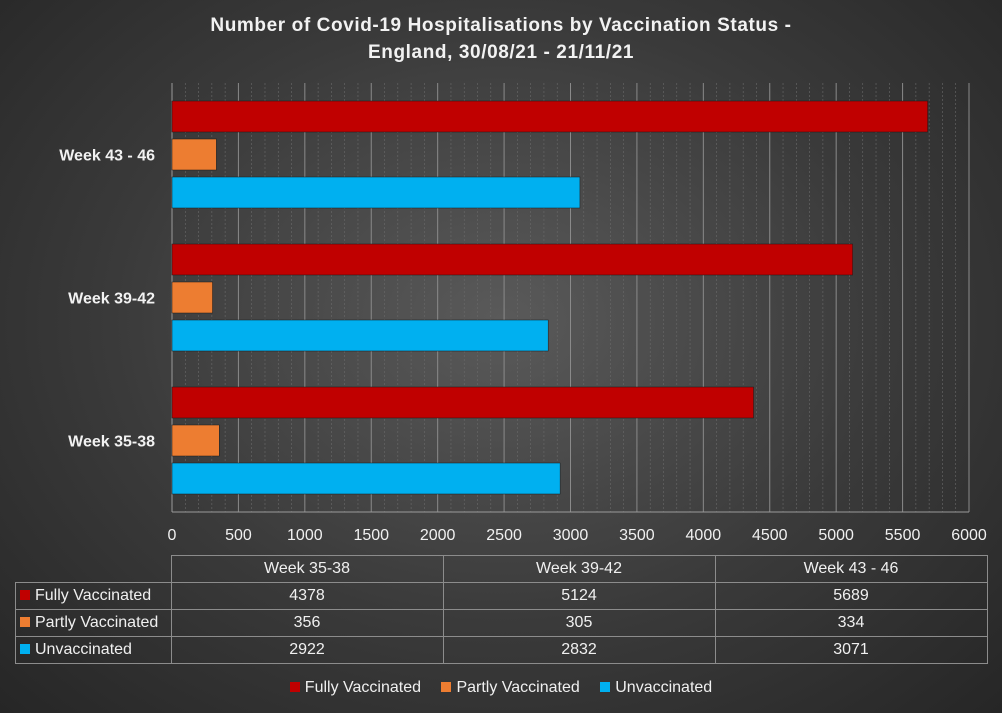  What do you see at coordinates (307, 650) in the screenshot?
I see `data-table-cell: 2922` at bounding box center [307, 650].